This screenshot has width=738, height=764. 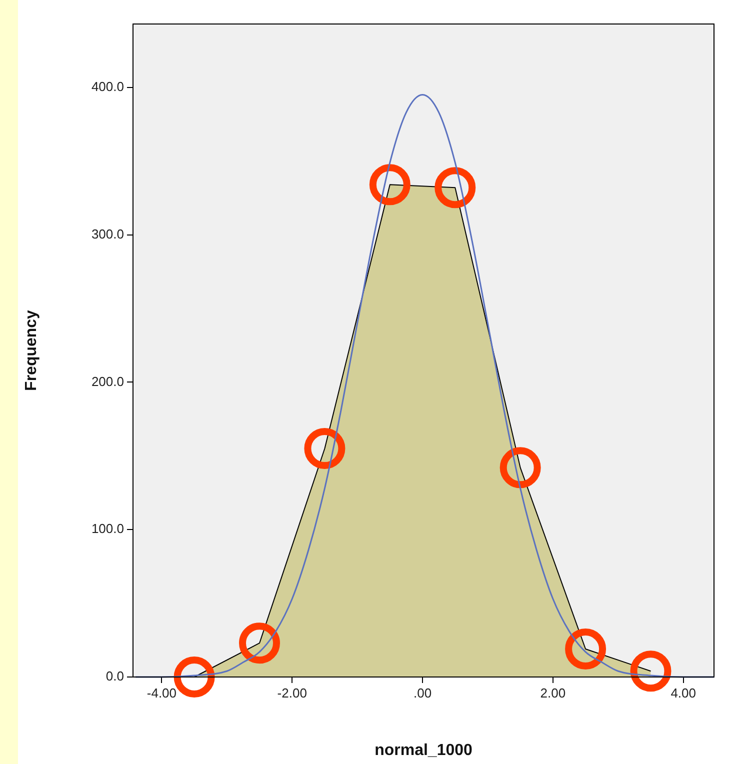 I want to click on x-tick-label: 2.00, so click(x=553, y=692).